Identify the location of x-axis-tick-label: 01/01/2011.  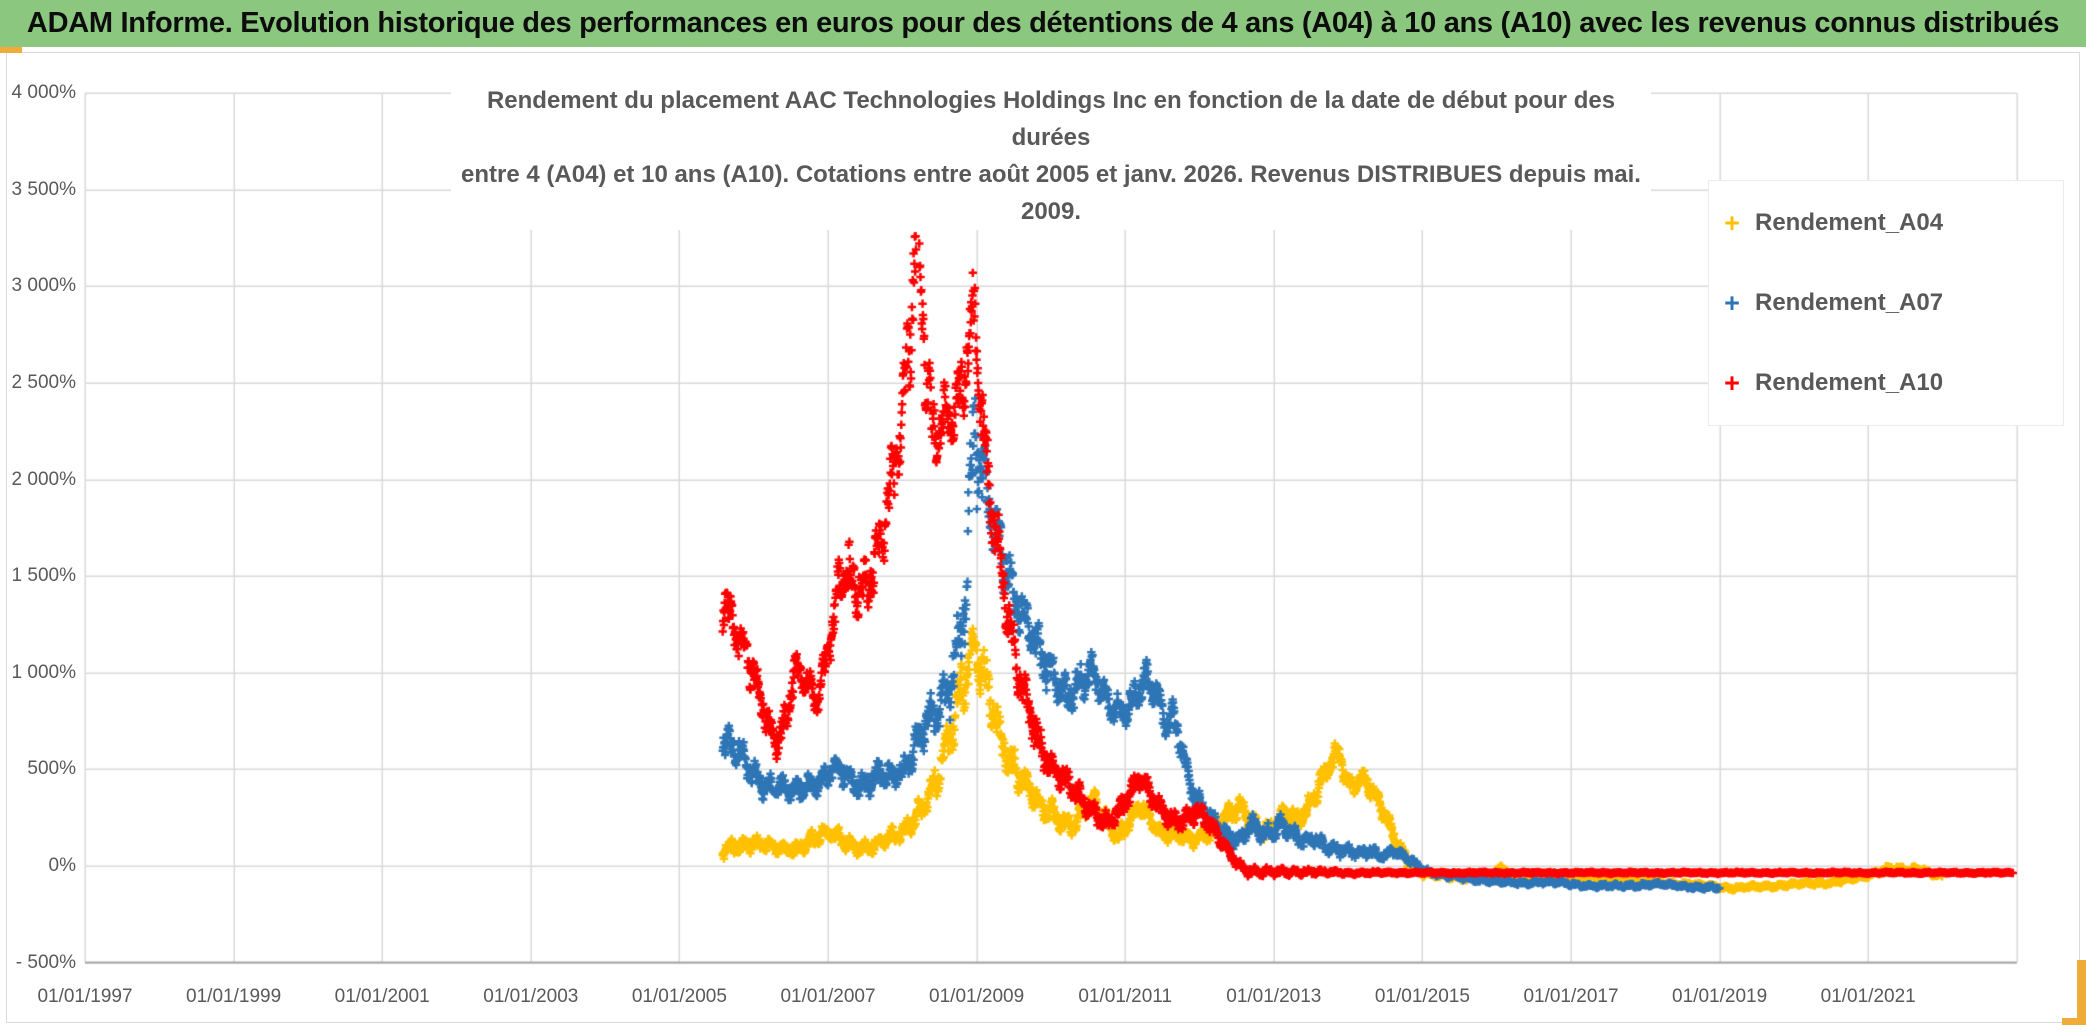
(1125, 996).